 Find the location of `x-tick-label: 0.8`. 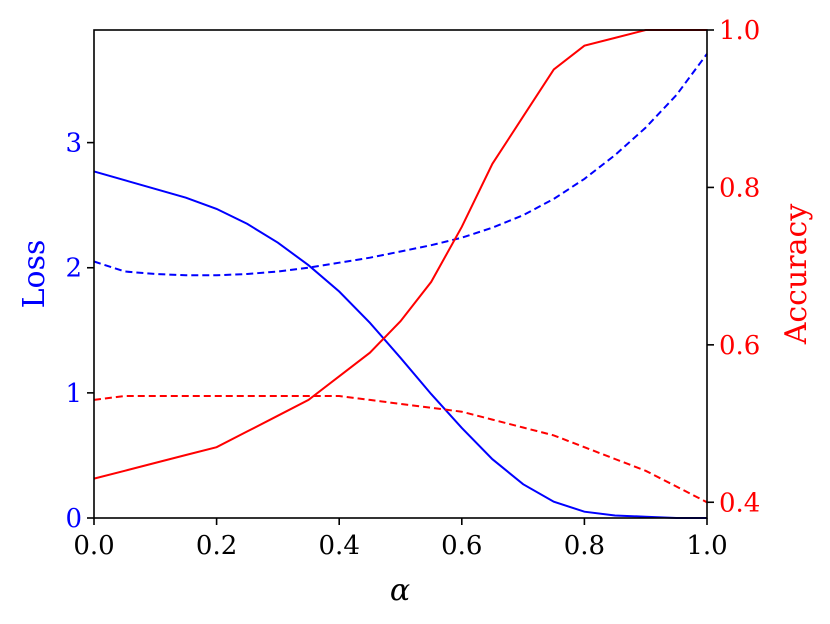

x-tick-label: 0.8 is located at coordinates (584, 546).